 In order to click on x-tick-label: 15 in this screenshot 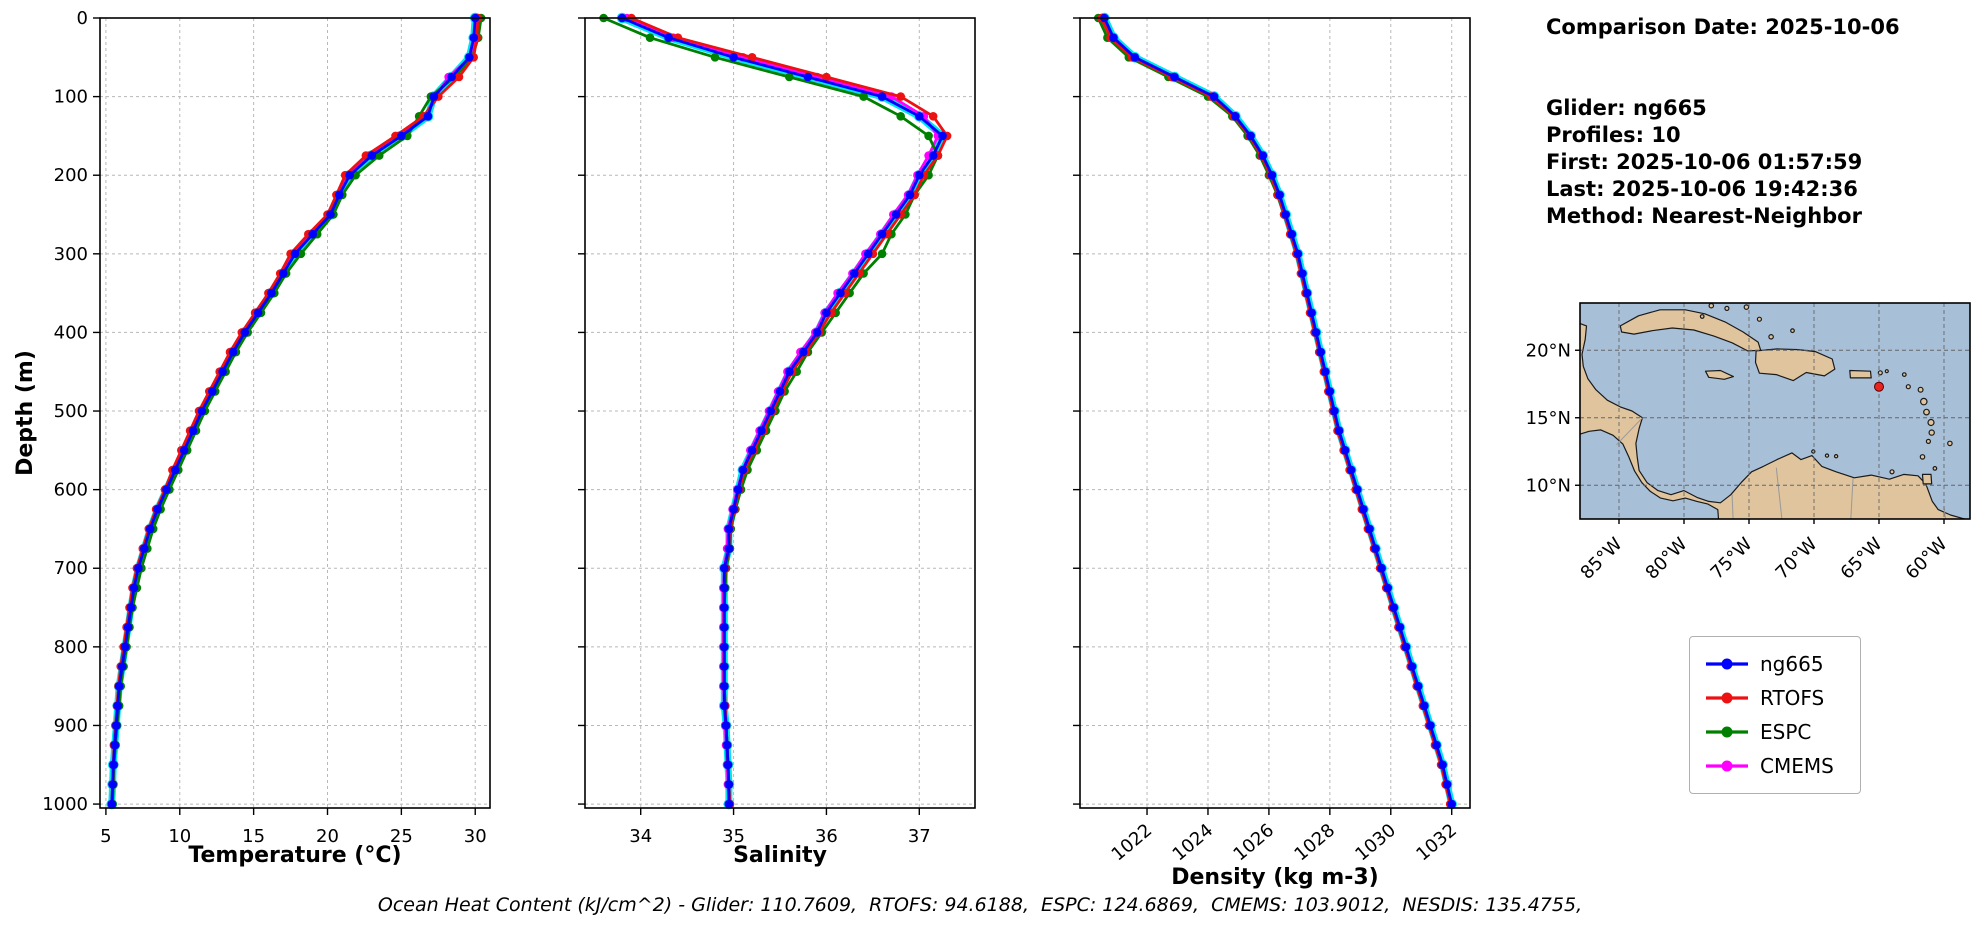, I will do `click(253, 836)`.